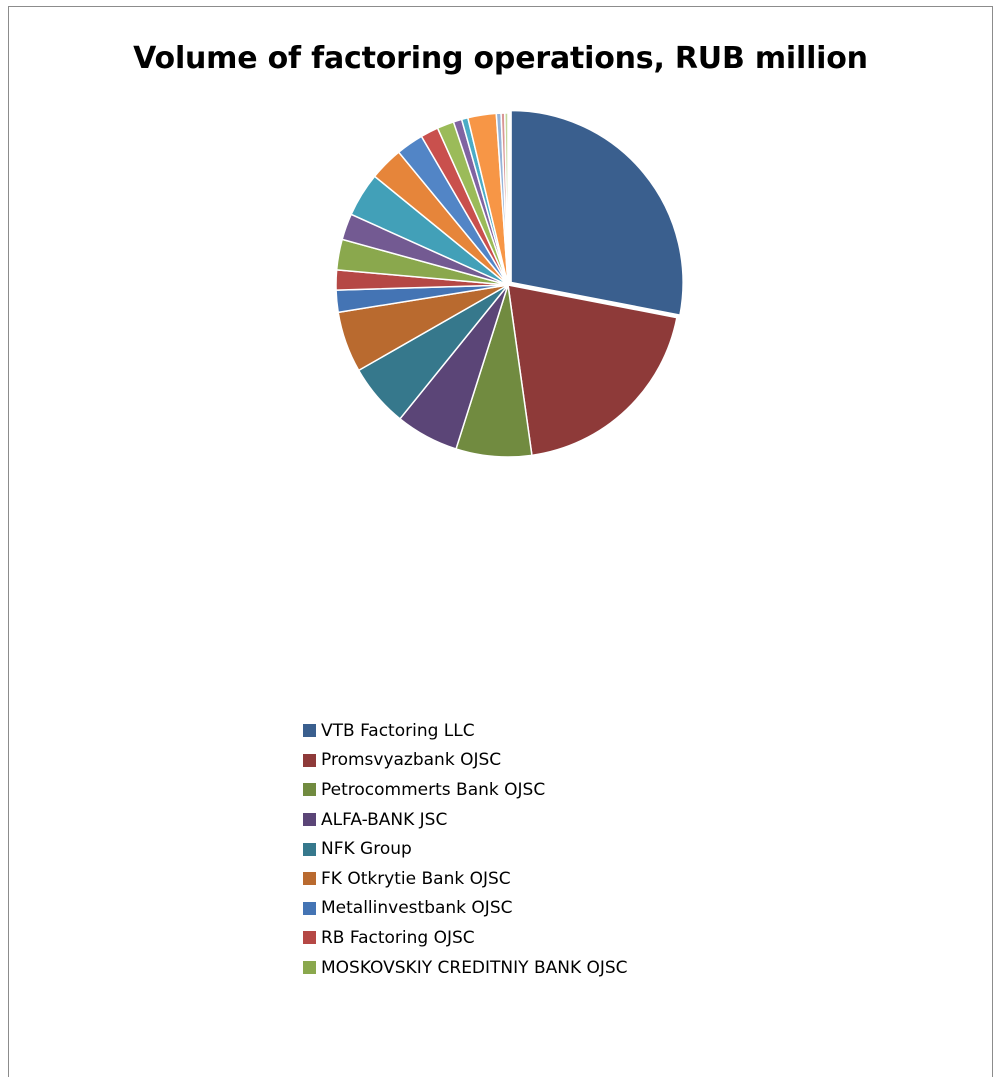 The height and width of the screenshot is (1077, 993). Describe the element at coordinates (398, 937) in the screenshot. I see `legend-label: RB Factoring OJSC` at that location.